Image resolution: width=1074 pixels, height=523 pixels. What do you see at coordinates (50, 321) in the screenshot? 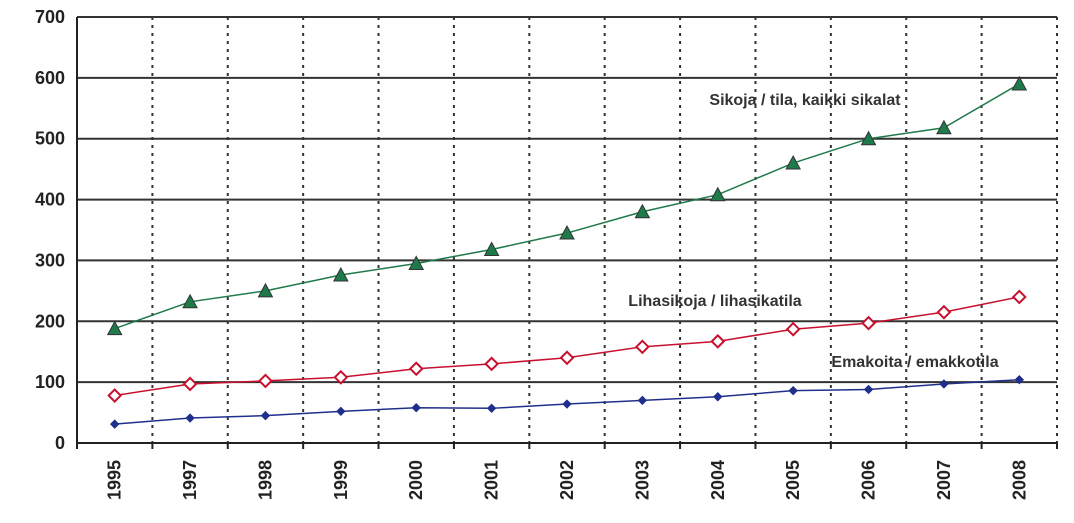
I see `y-tick-label: 200` at bounding box center [50, 321].